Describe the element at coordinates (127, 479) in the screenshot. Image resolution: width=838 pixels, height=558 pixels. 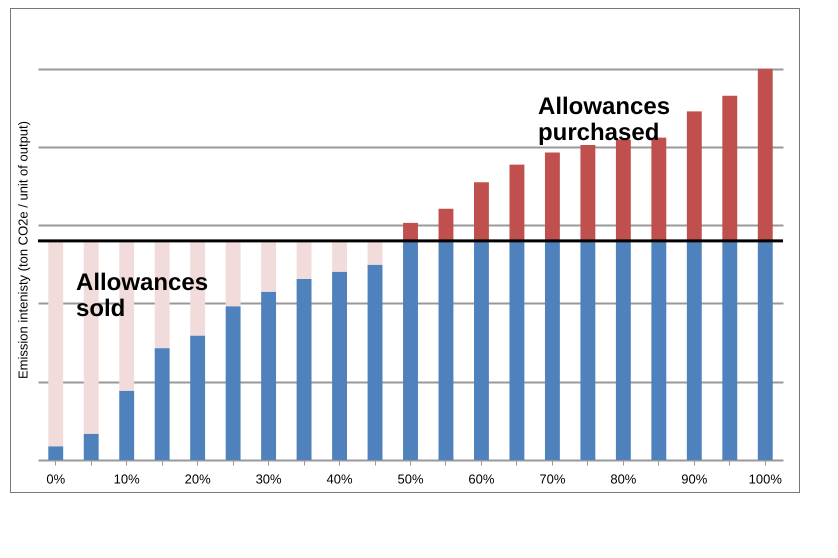
I see `x-tick-label: 10%` at that location.